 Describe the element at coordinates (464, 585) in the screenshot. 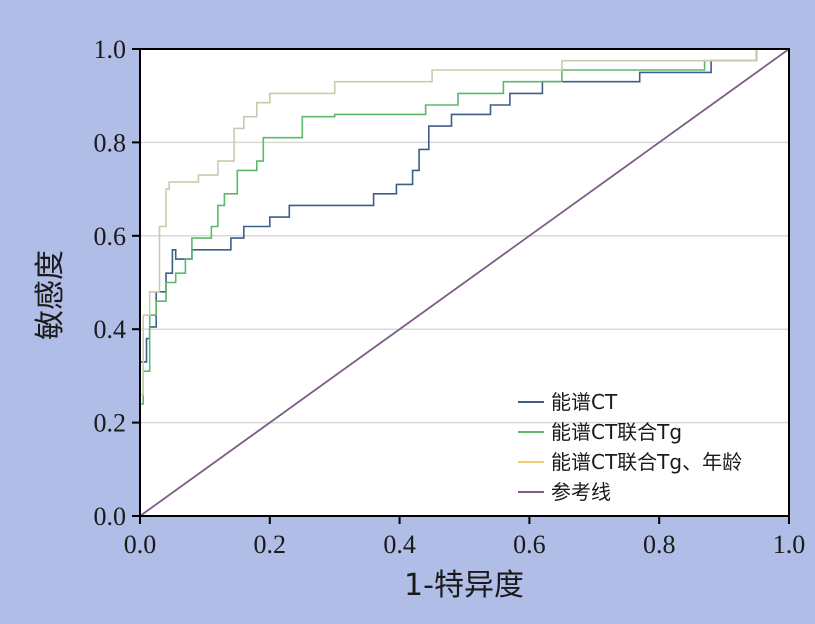

I see `x-axis-label: 1-特异度` at that location.